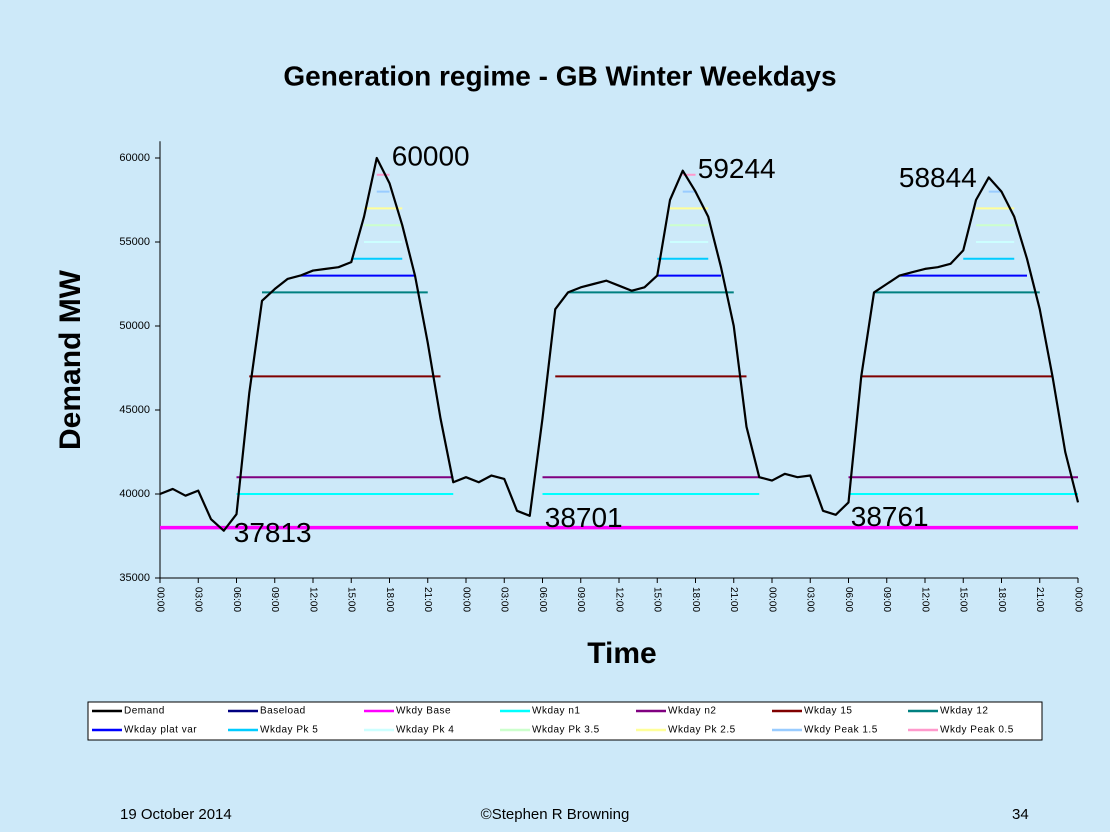  What do you see at coordinates (621, 653) in the screenshot?
I see `x-axis-label: Time` at bounding box center [621, 653].